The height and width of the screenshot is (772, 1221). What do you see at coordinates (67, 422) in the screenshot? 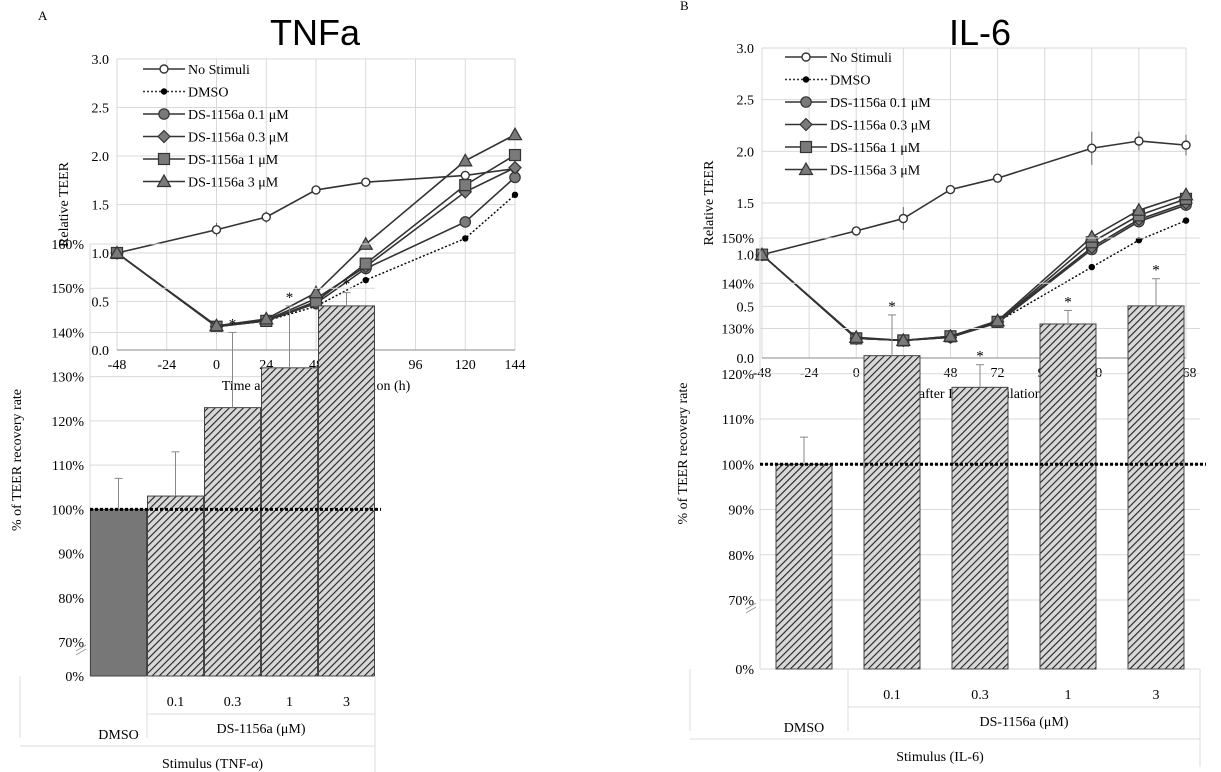
I see `y-tick-label: 120%` at bounding box center [67, 422].